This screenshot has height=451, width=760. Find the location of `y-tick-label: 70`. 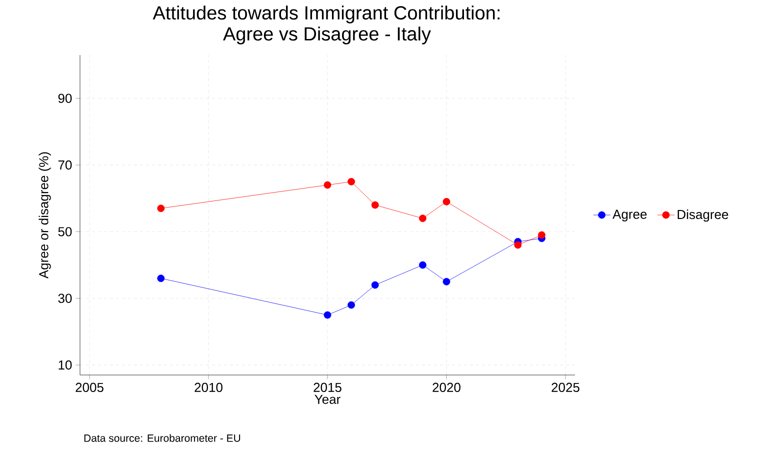

y-tick-label: 70 is located at coordinates (65, 165).